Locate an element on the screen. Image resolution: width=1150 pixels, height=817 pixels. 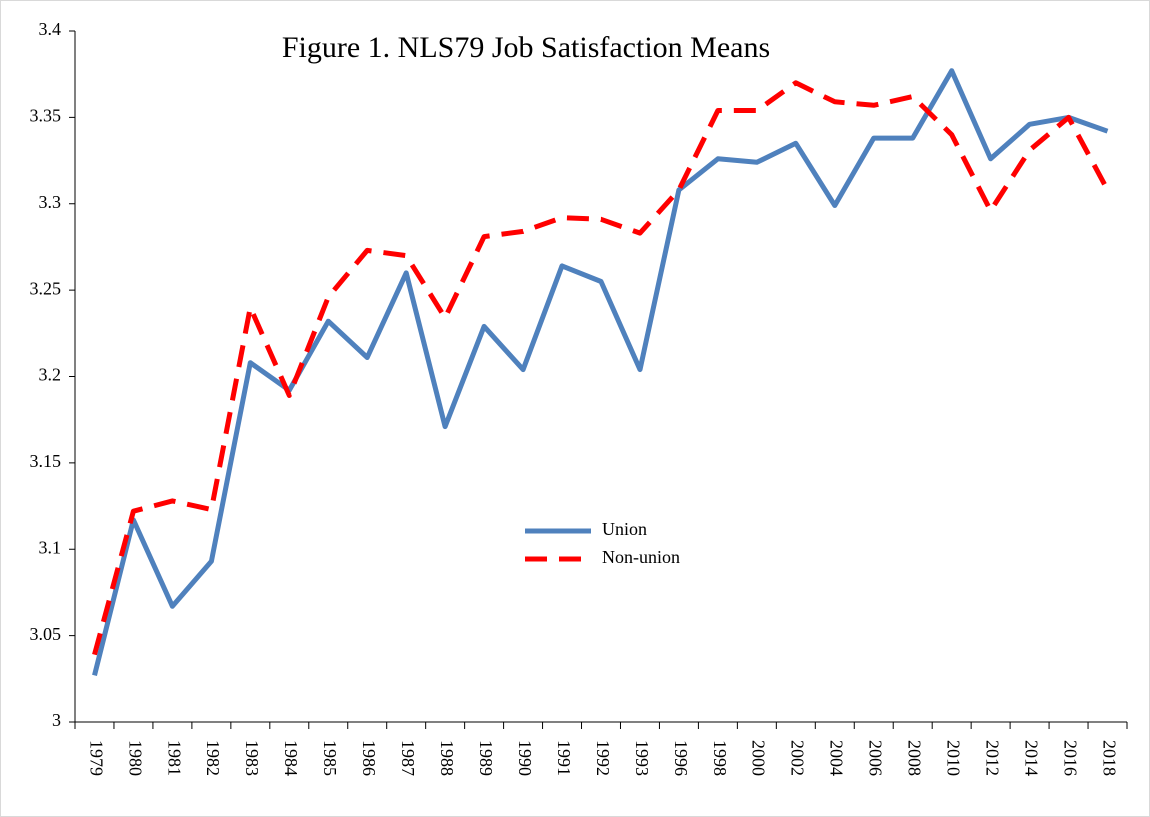
x-tick-label: 2012 is located at coordinates (993, 758).